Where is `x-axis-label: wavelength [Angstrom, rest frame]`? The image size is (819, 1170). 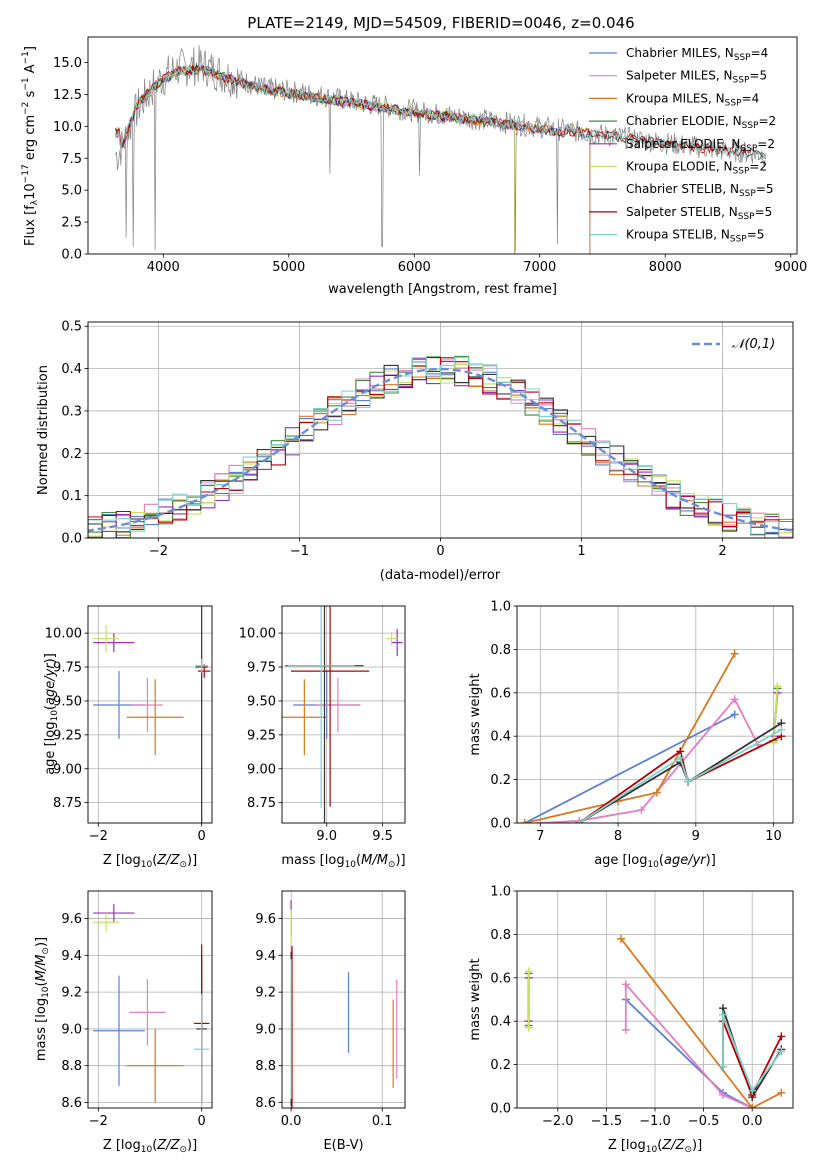
x-axis-label: wavelength [Angstrom, rest frame] is located at coordinates (442, 289).